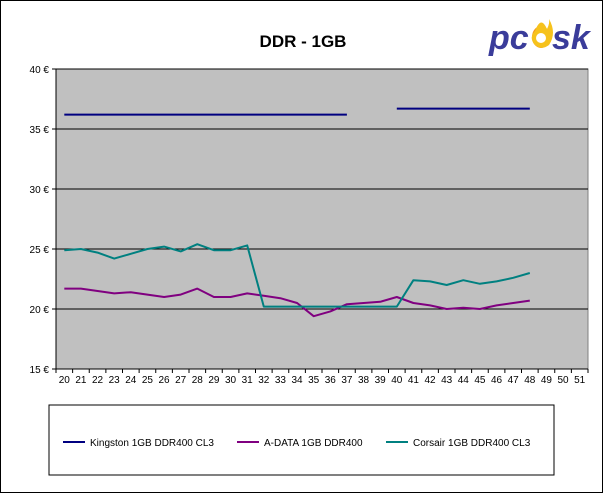  Describe the element at coordinates (81, 380) in the screenshot. I see `x-tick-label: 21` at that location.